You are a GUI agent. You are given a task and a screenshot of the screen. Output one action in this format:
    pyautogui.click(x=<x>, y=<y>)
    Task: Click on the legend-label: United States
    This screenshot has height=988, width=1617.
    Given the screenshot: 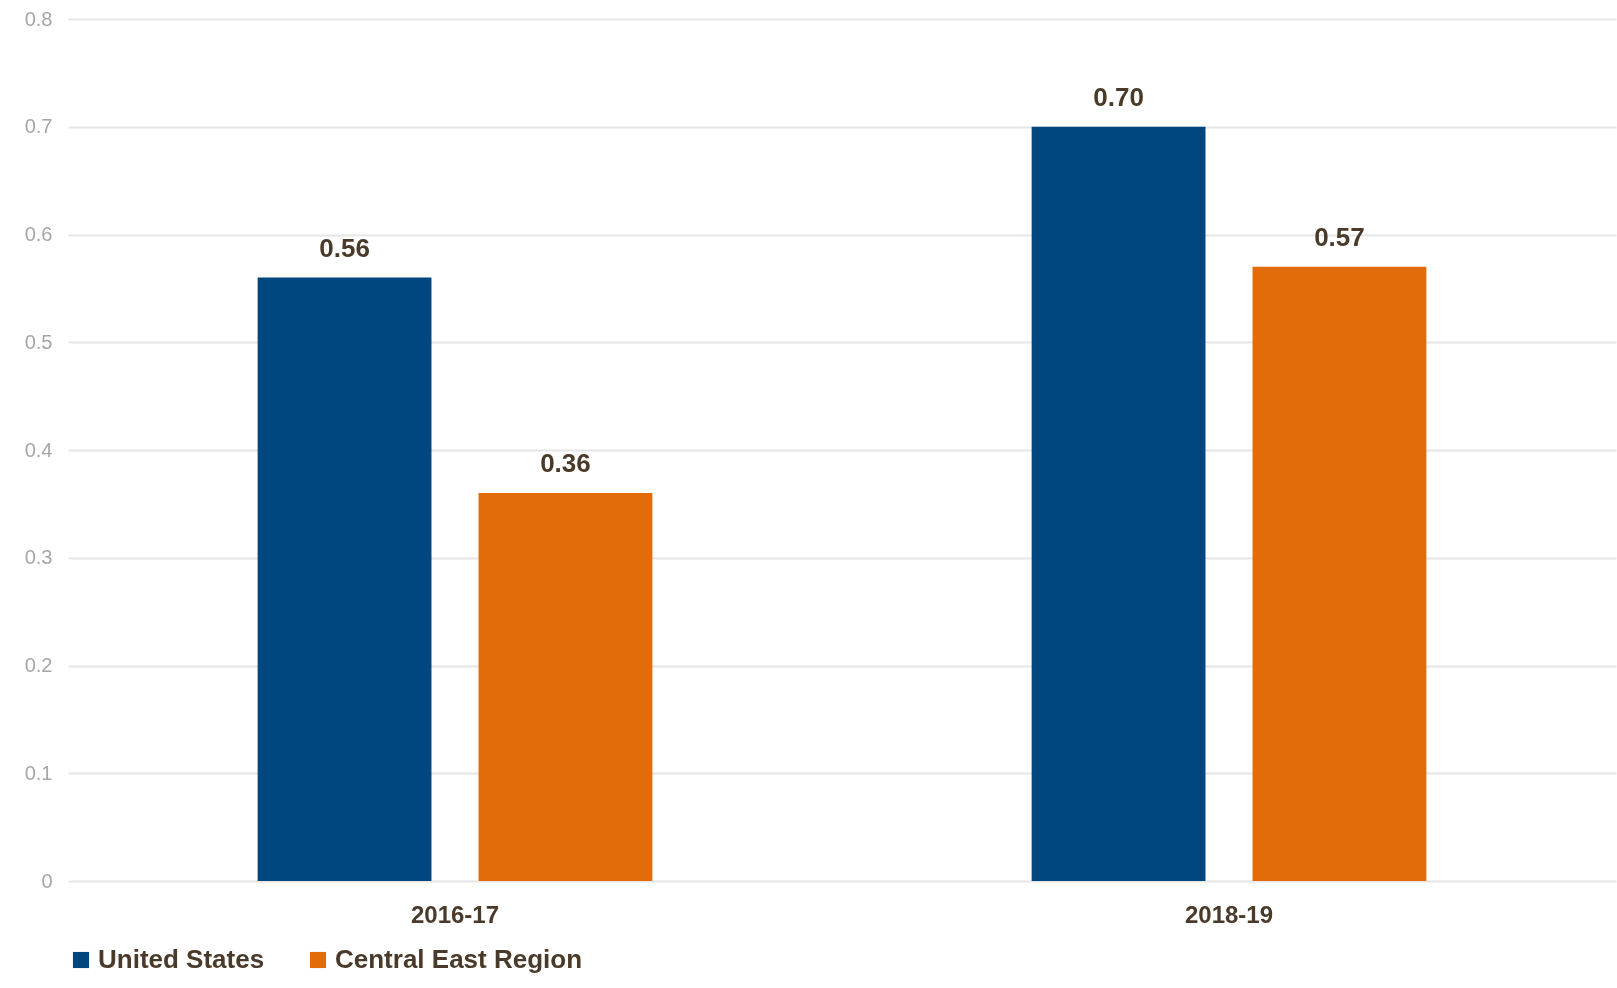 What is the action you would take?
    pyautogui.click(x=181, y=959)
    